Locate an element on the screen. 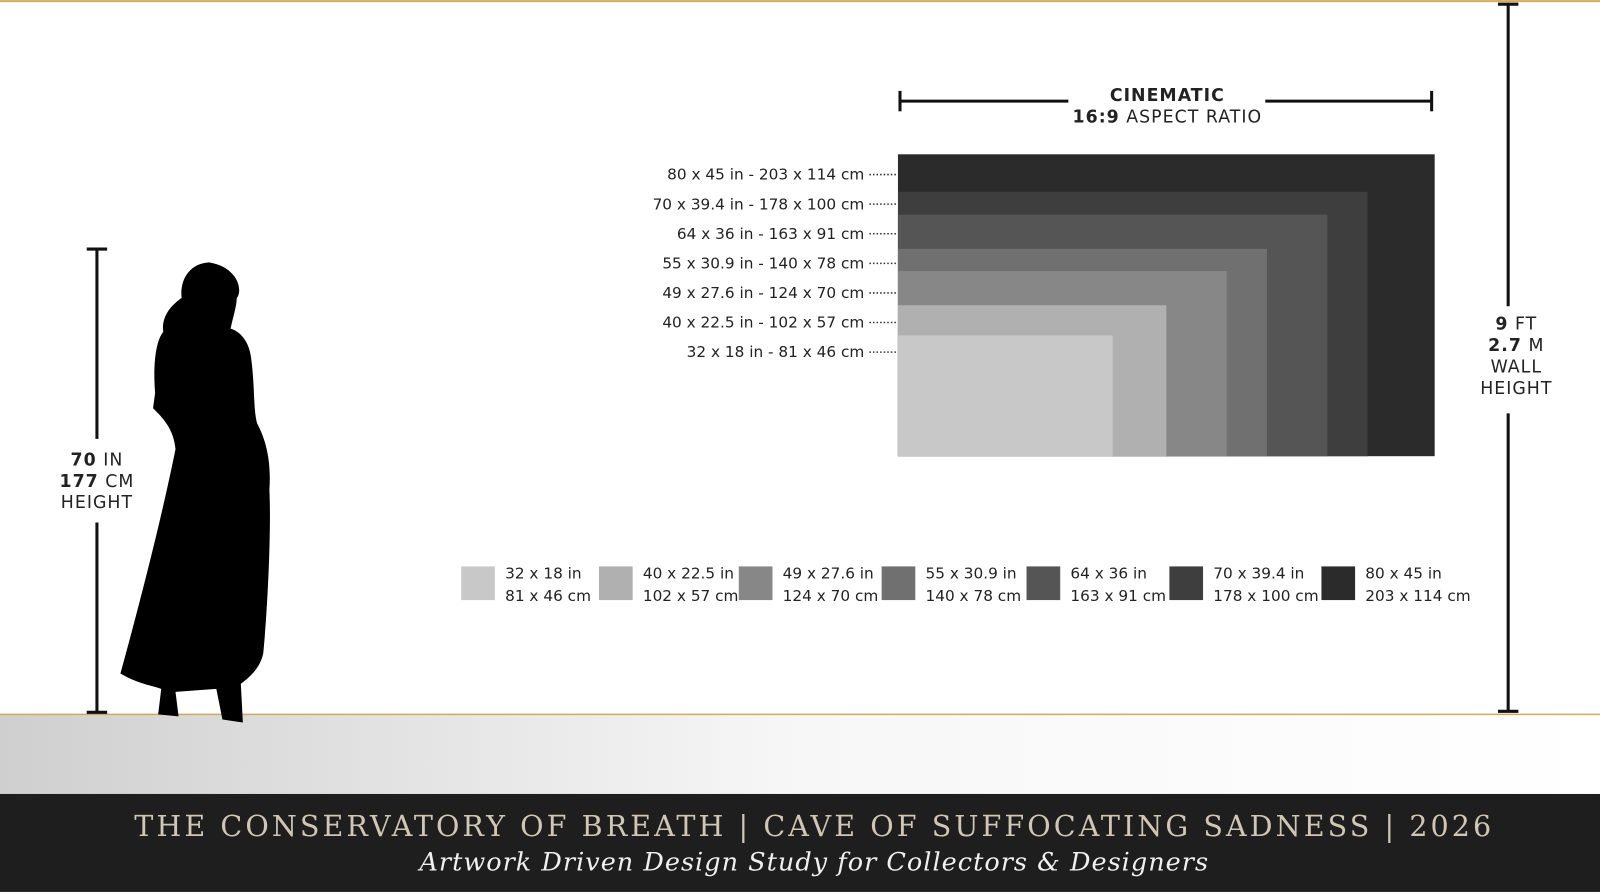 The image size is (1600, 896). person-bracket is located at coordinates (97, 480).